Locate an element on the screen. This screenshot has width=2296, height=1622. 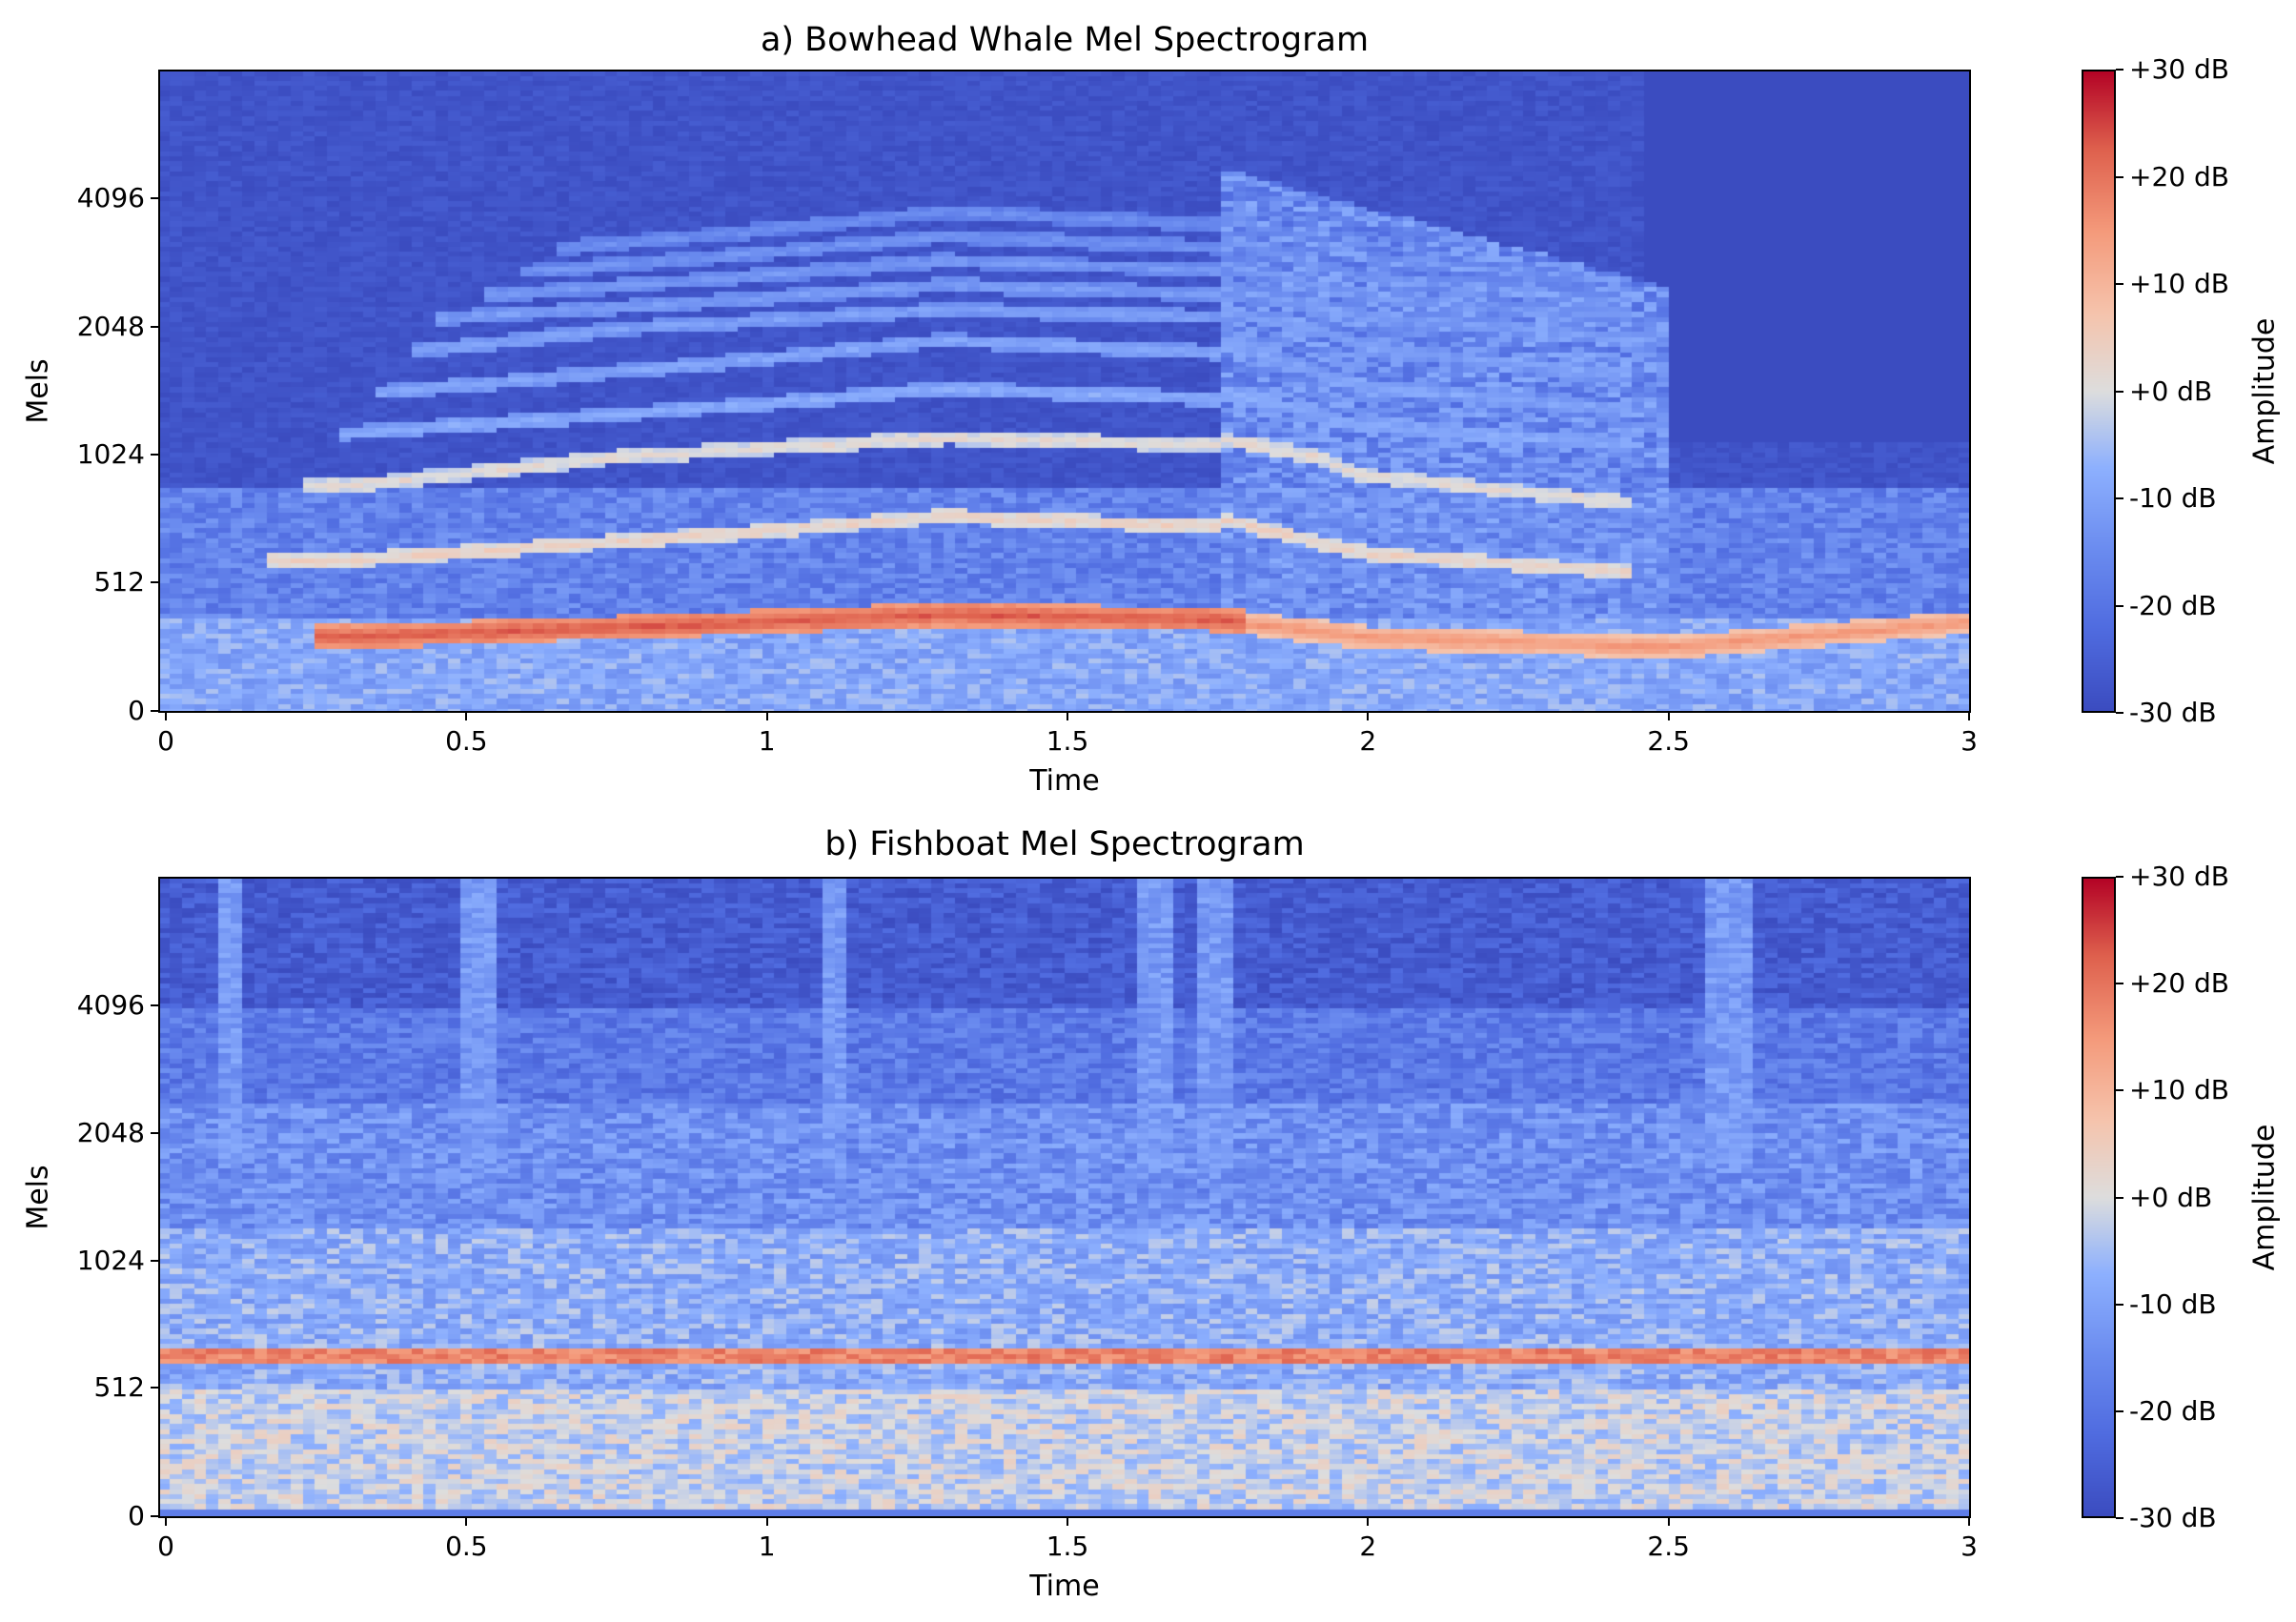
panel-a-colorbar-tick-label: +20 dB is located at coordinates (2179, 176).